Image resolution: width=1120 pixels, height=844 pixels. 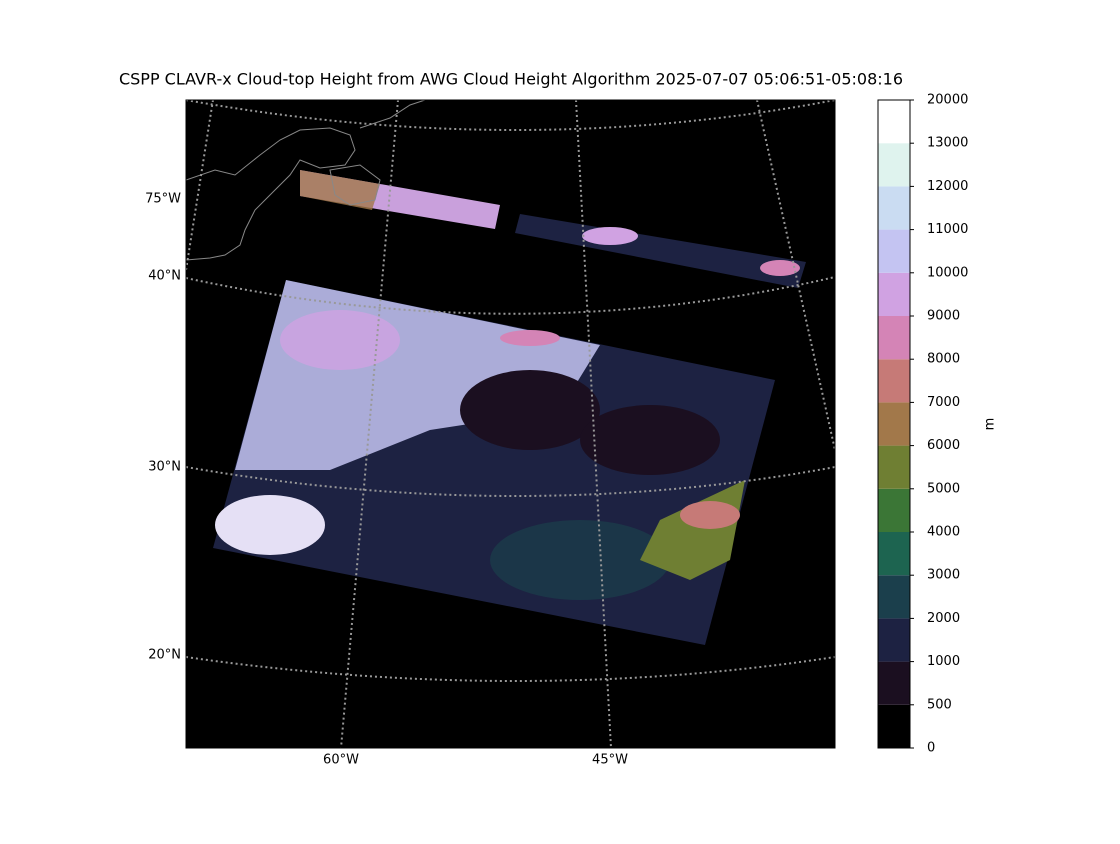 What do you see at coordinates (943, 402) in the screenshot?
I see `colorbar-tick-label: 7000` at bounding box center [943, 402].